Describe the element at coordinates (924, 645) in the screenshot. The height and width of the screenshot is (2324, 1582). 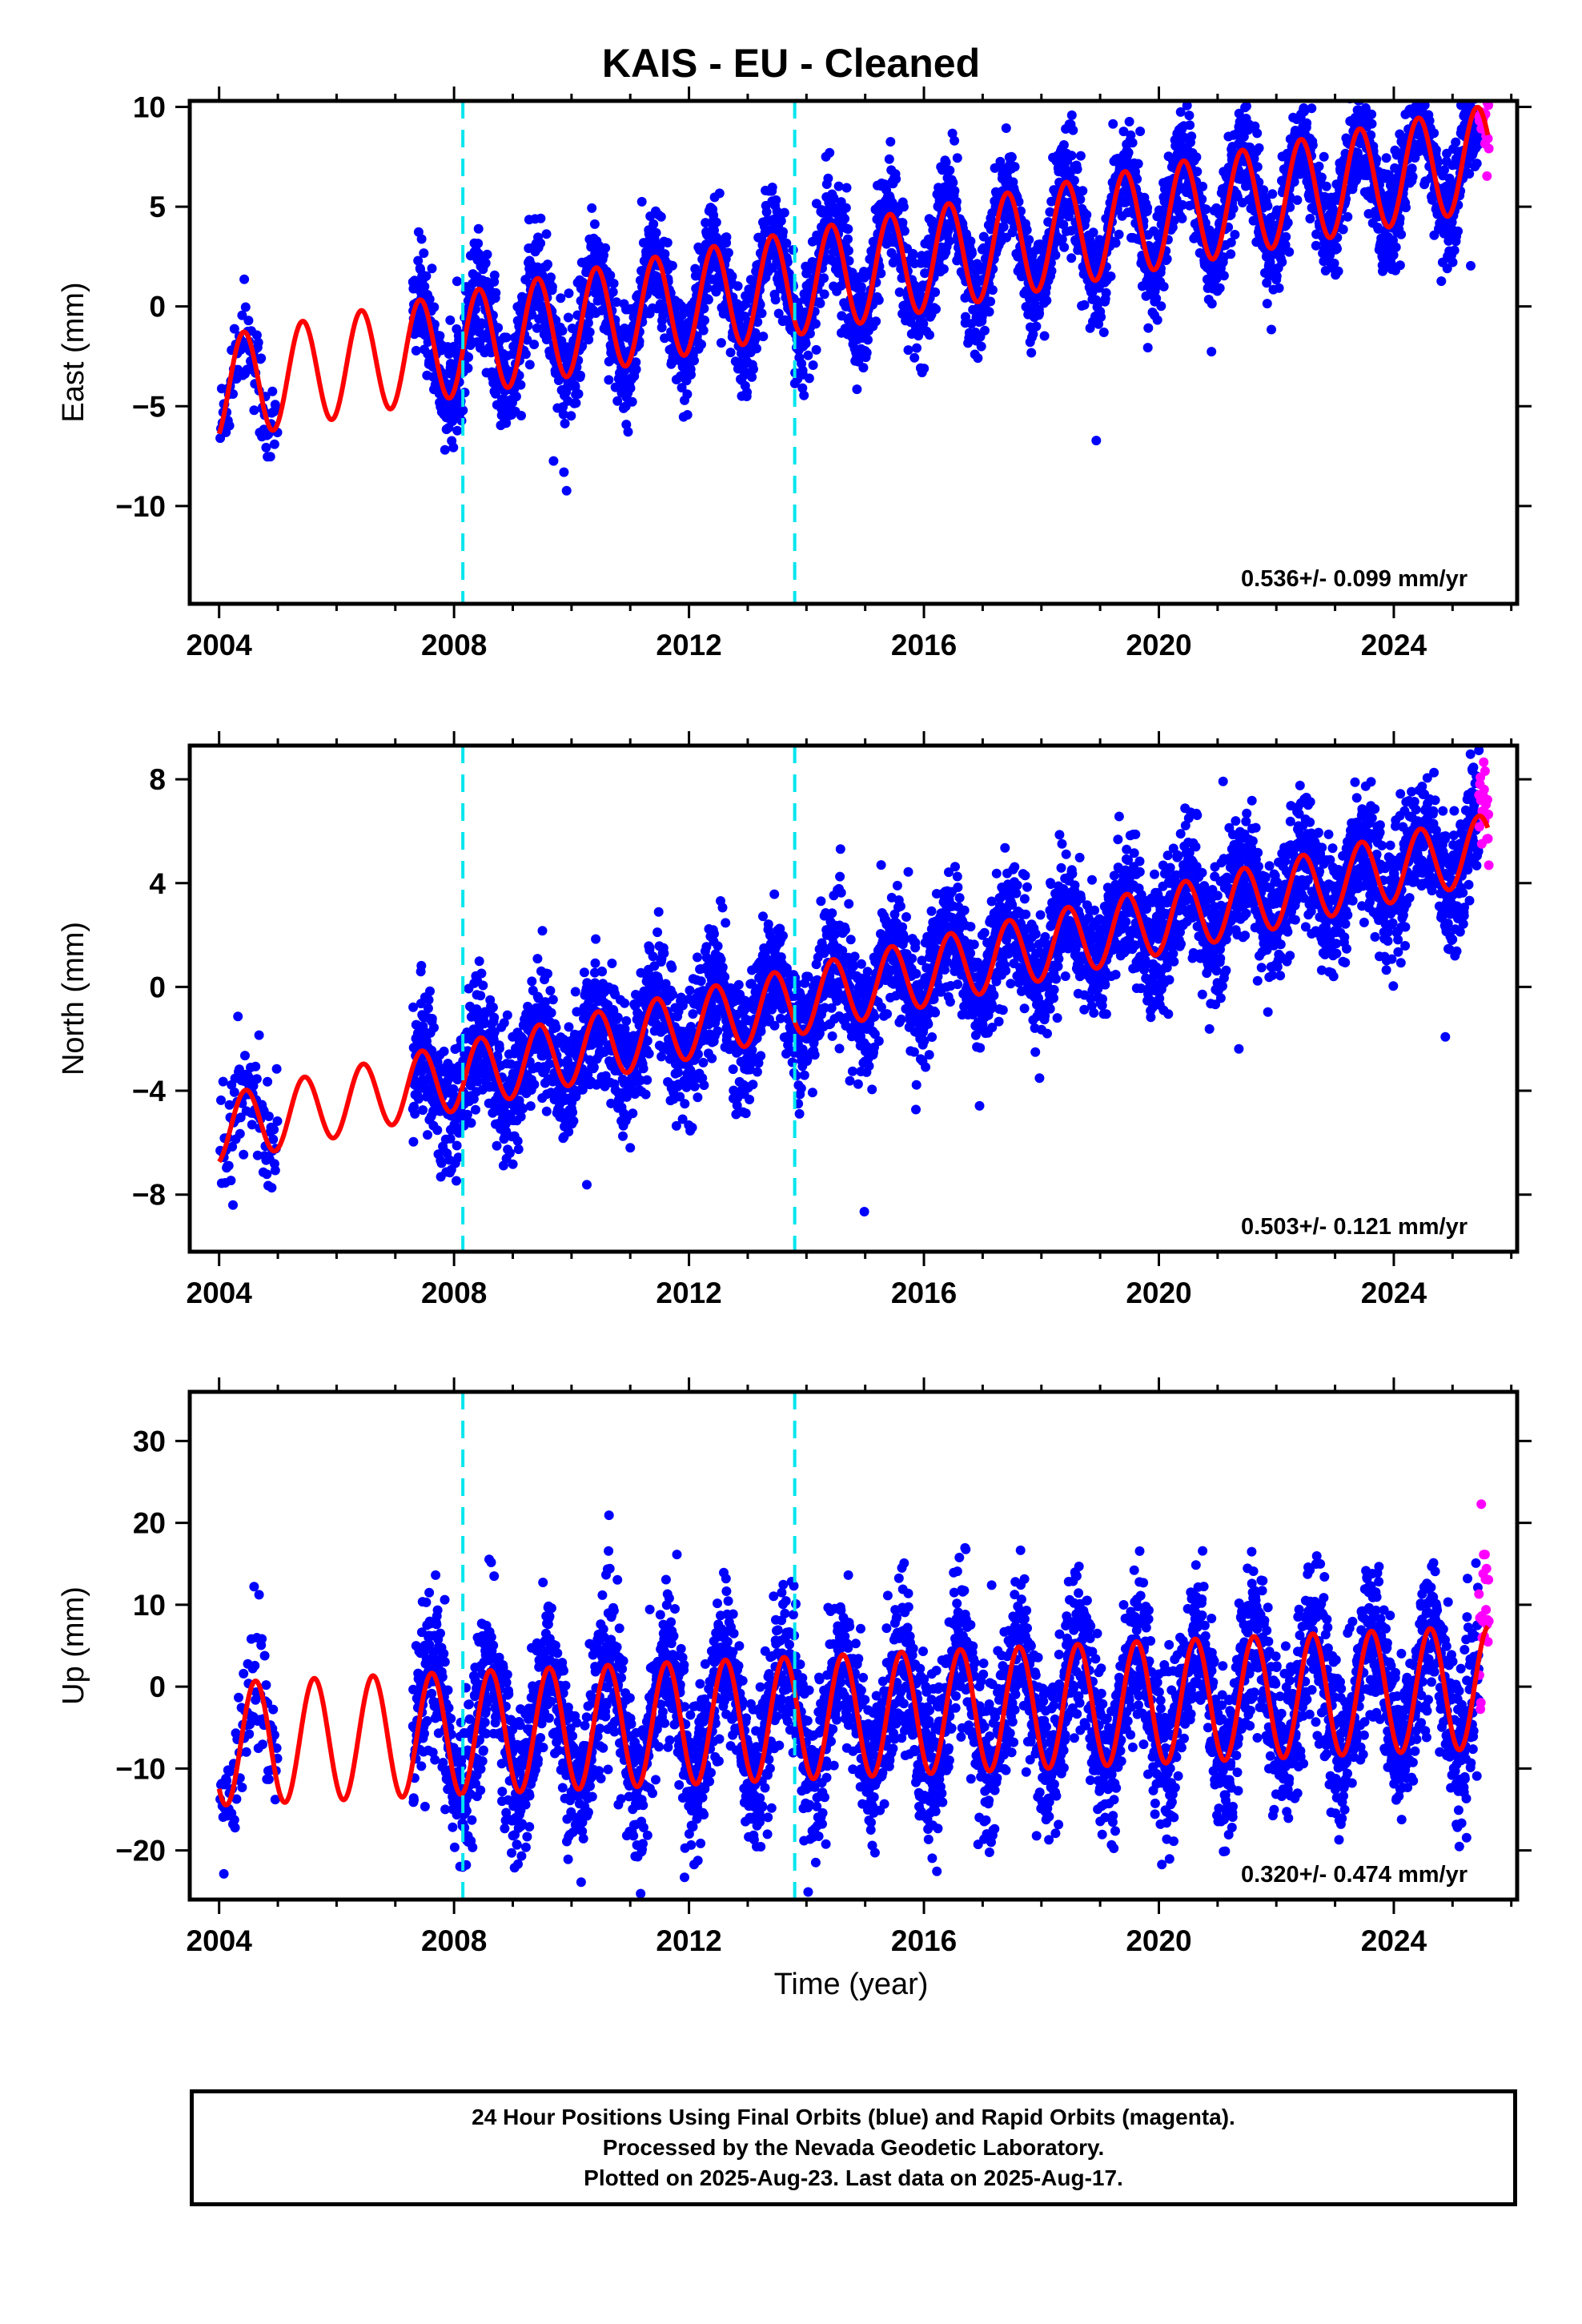
I see `east-x-tick-label: 2016` at that location.